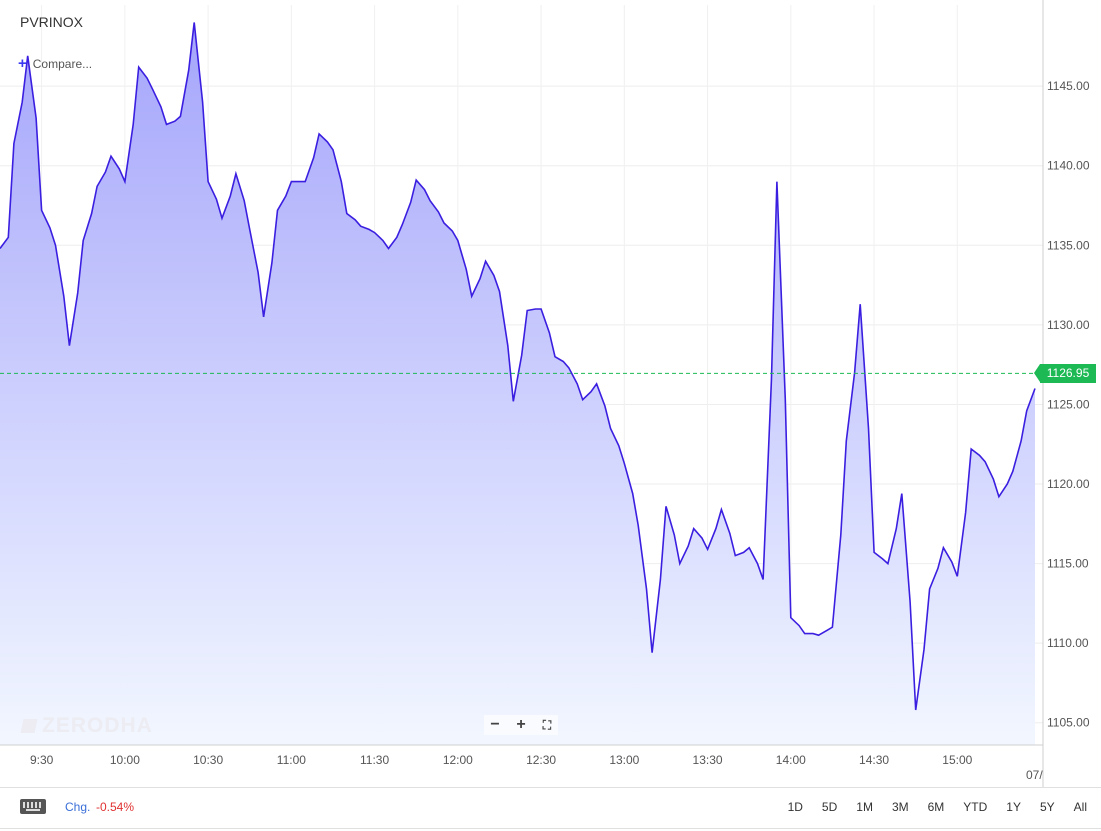 This screenshot has height=831, width=1101. Describe the element at coordinates (1068, 166) in the screenshot. I see `y-tick-label: 1140.00` at that location.